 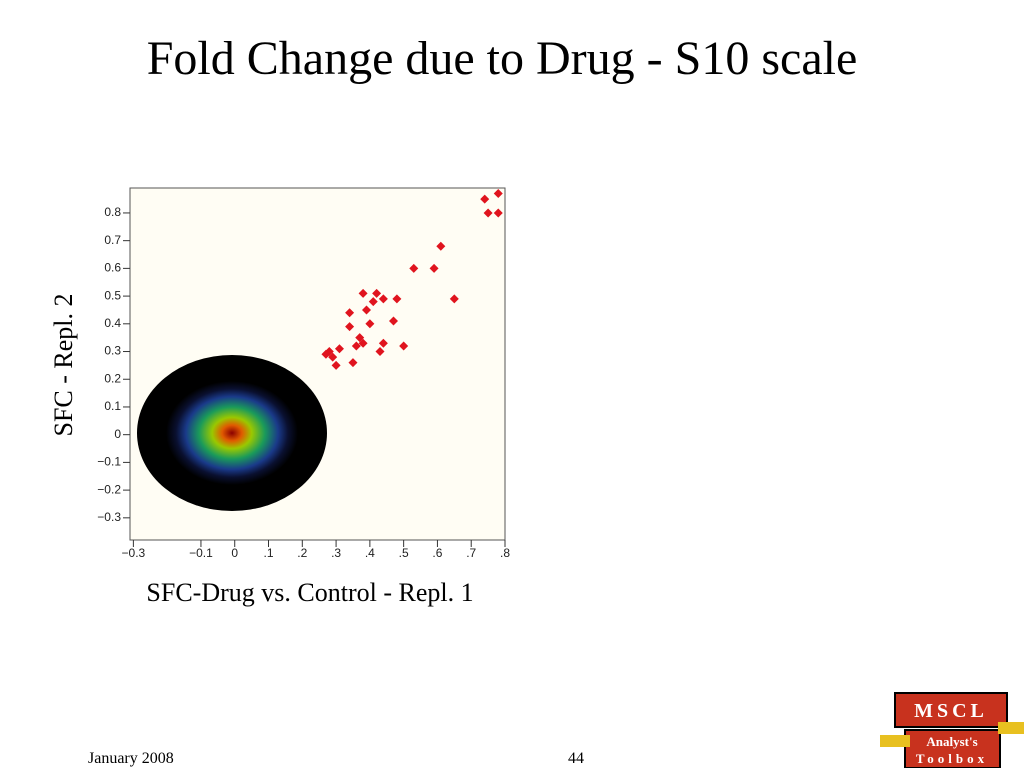 What do you see at coordinates (112, 323) in the screenshot?
I see `y-tick-label: 0.4` at bounding box center [112, 323].